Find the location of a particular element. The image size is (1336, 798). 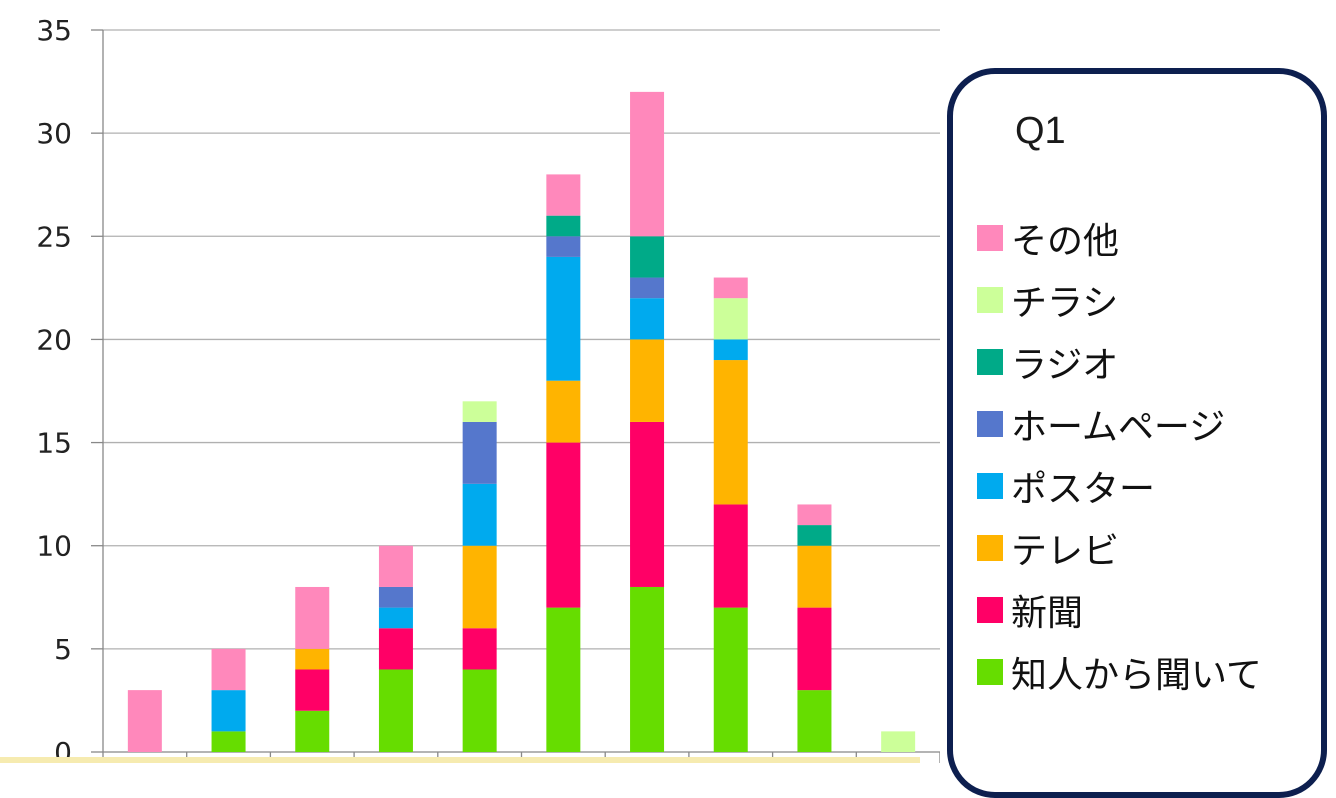

legend-item: ポスター is located at coordinates (1066, 487).